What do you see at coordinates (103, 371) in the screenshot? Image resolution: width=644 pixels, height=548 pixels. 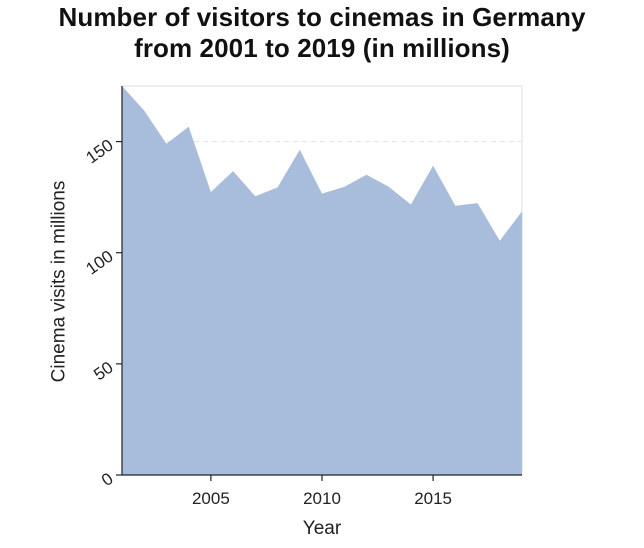 I see `y-tick-label: 50` at bounding box center [103, 371].